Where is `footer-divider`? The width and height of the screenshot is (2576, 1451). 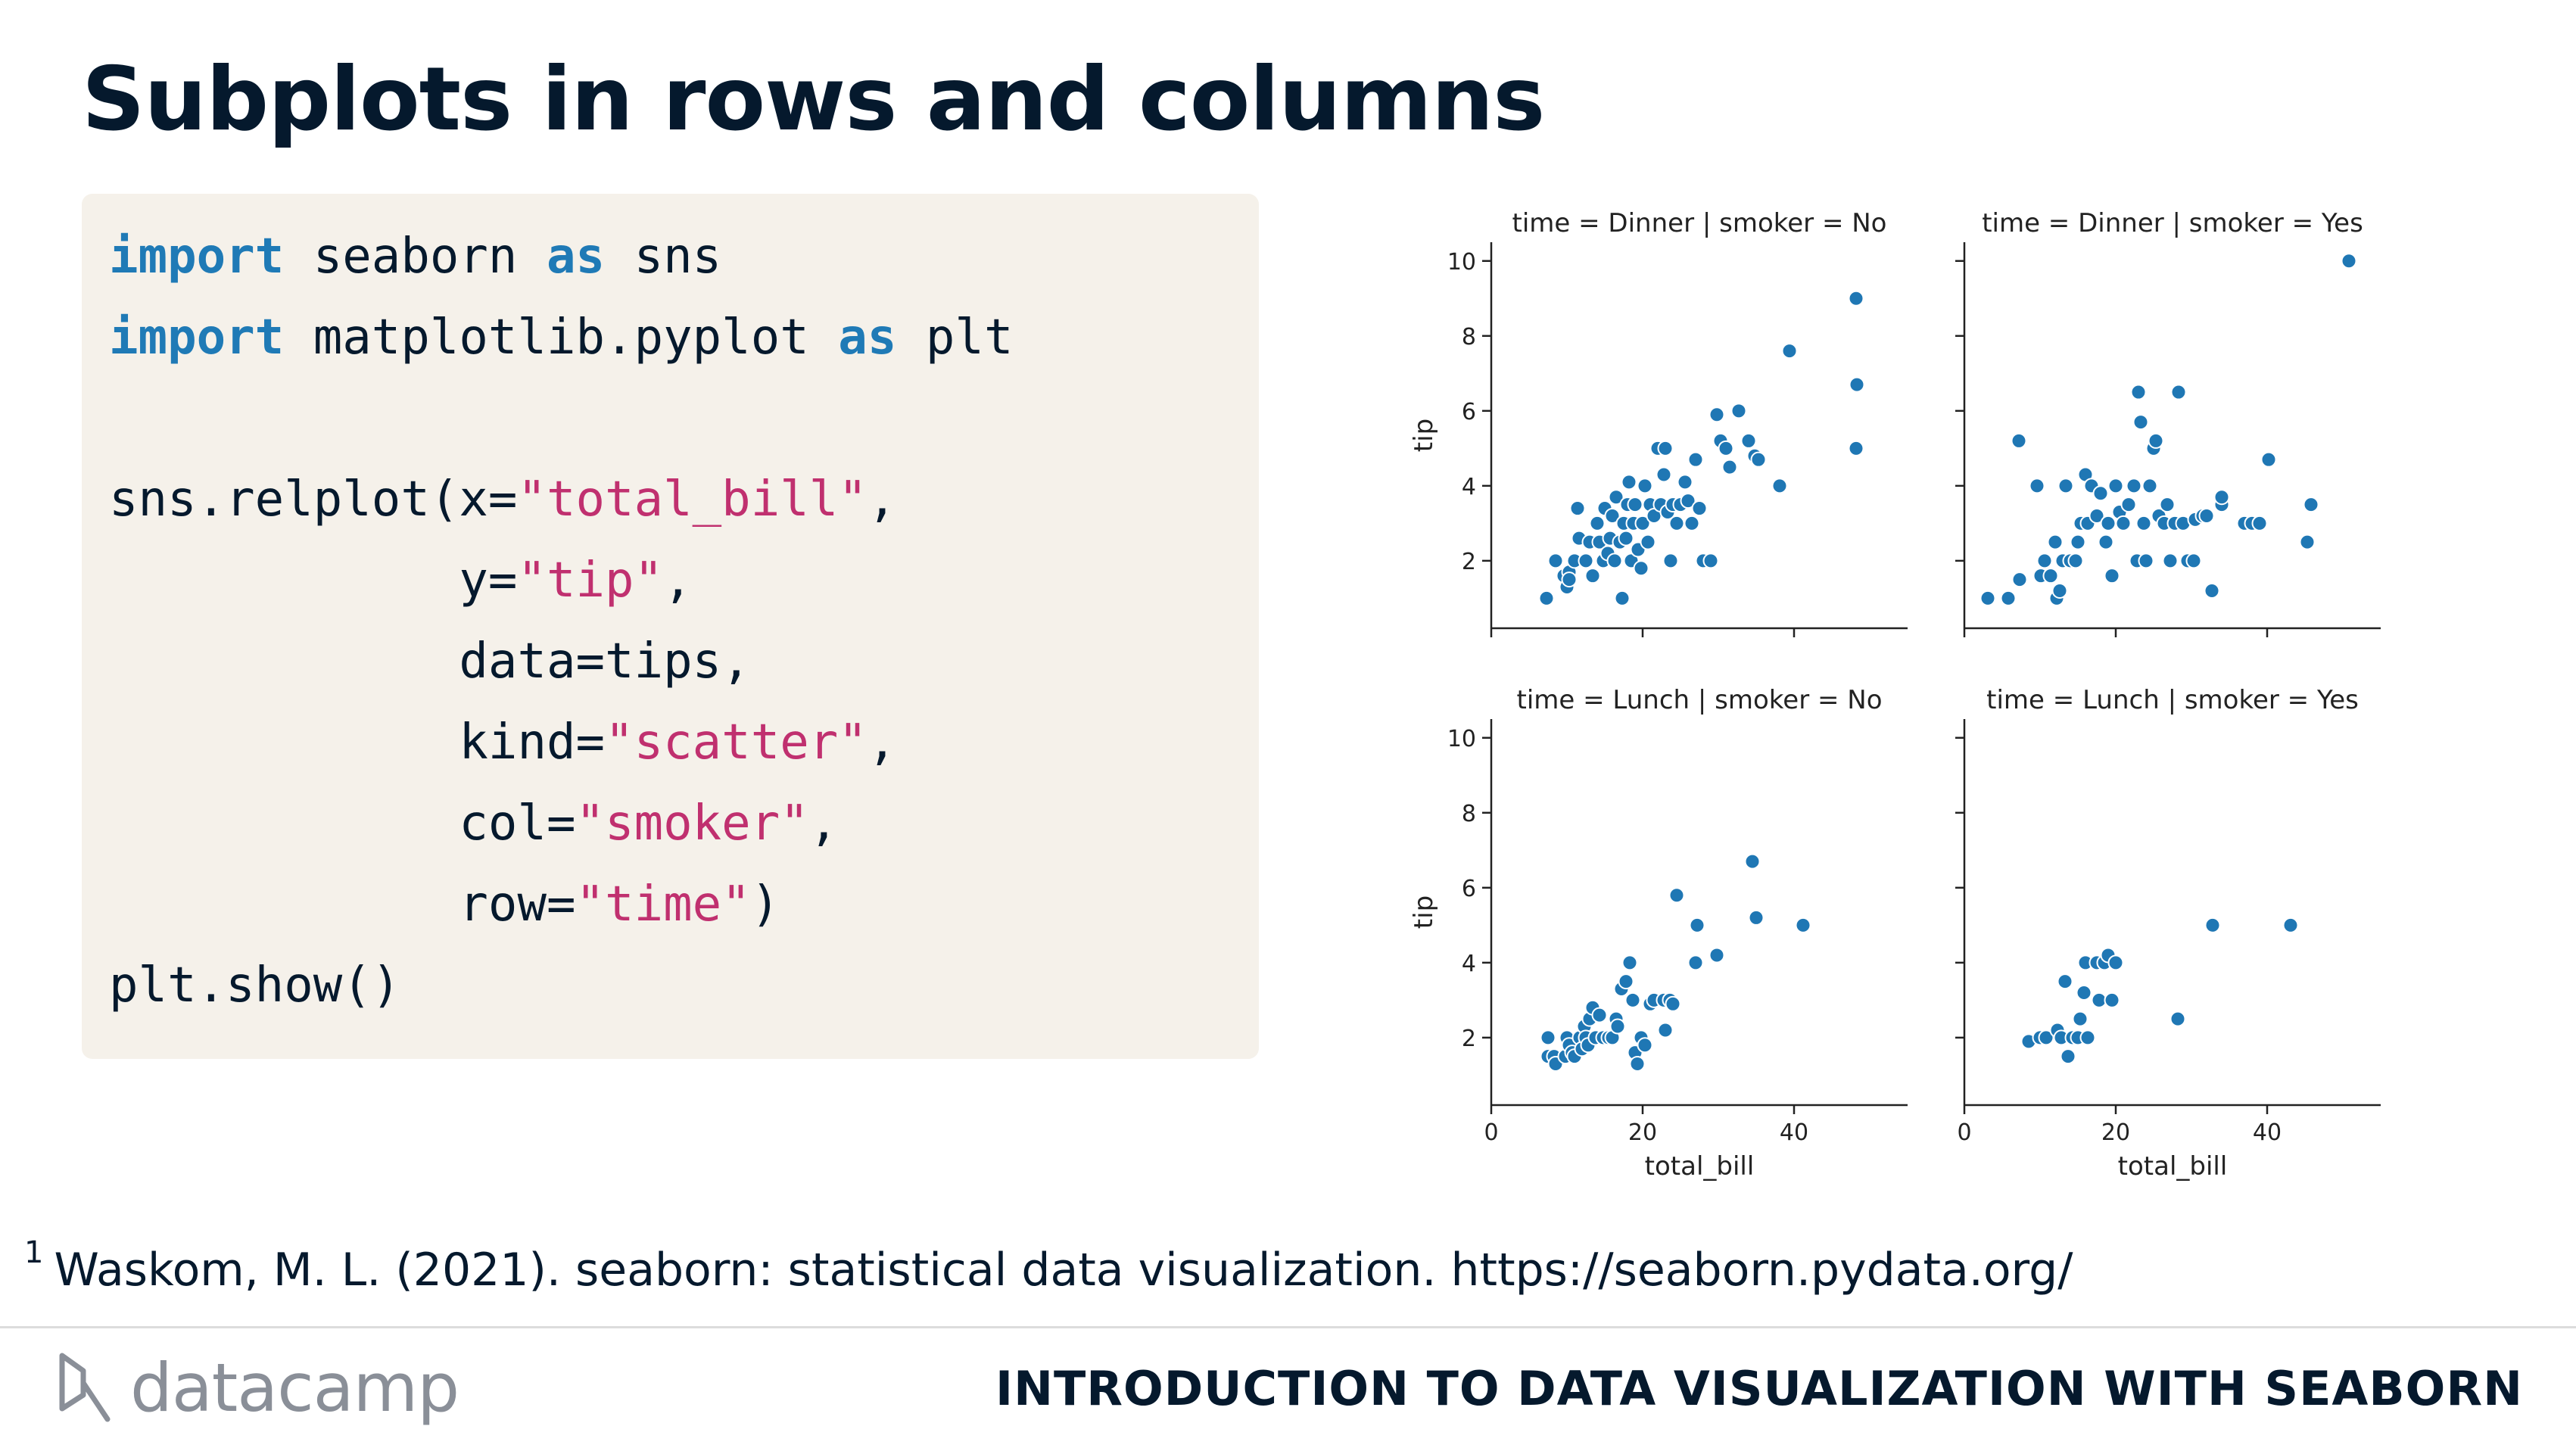
footer-divider is located at coordinates (1288, 1327).